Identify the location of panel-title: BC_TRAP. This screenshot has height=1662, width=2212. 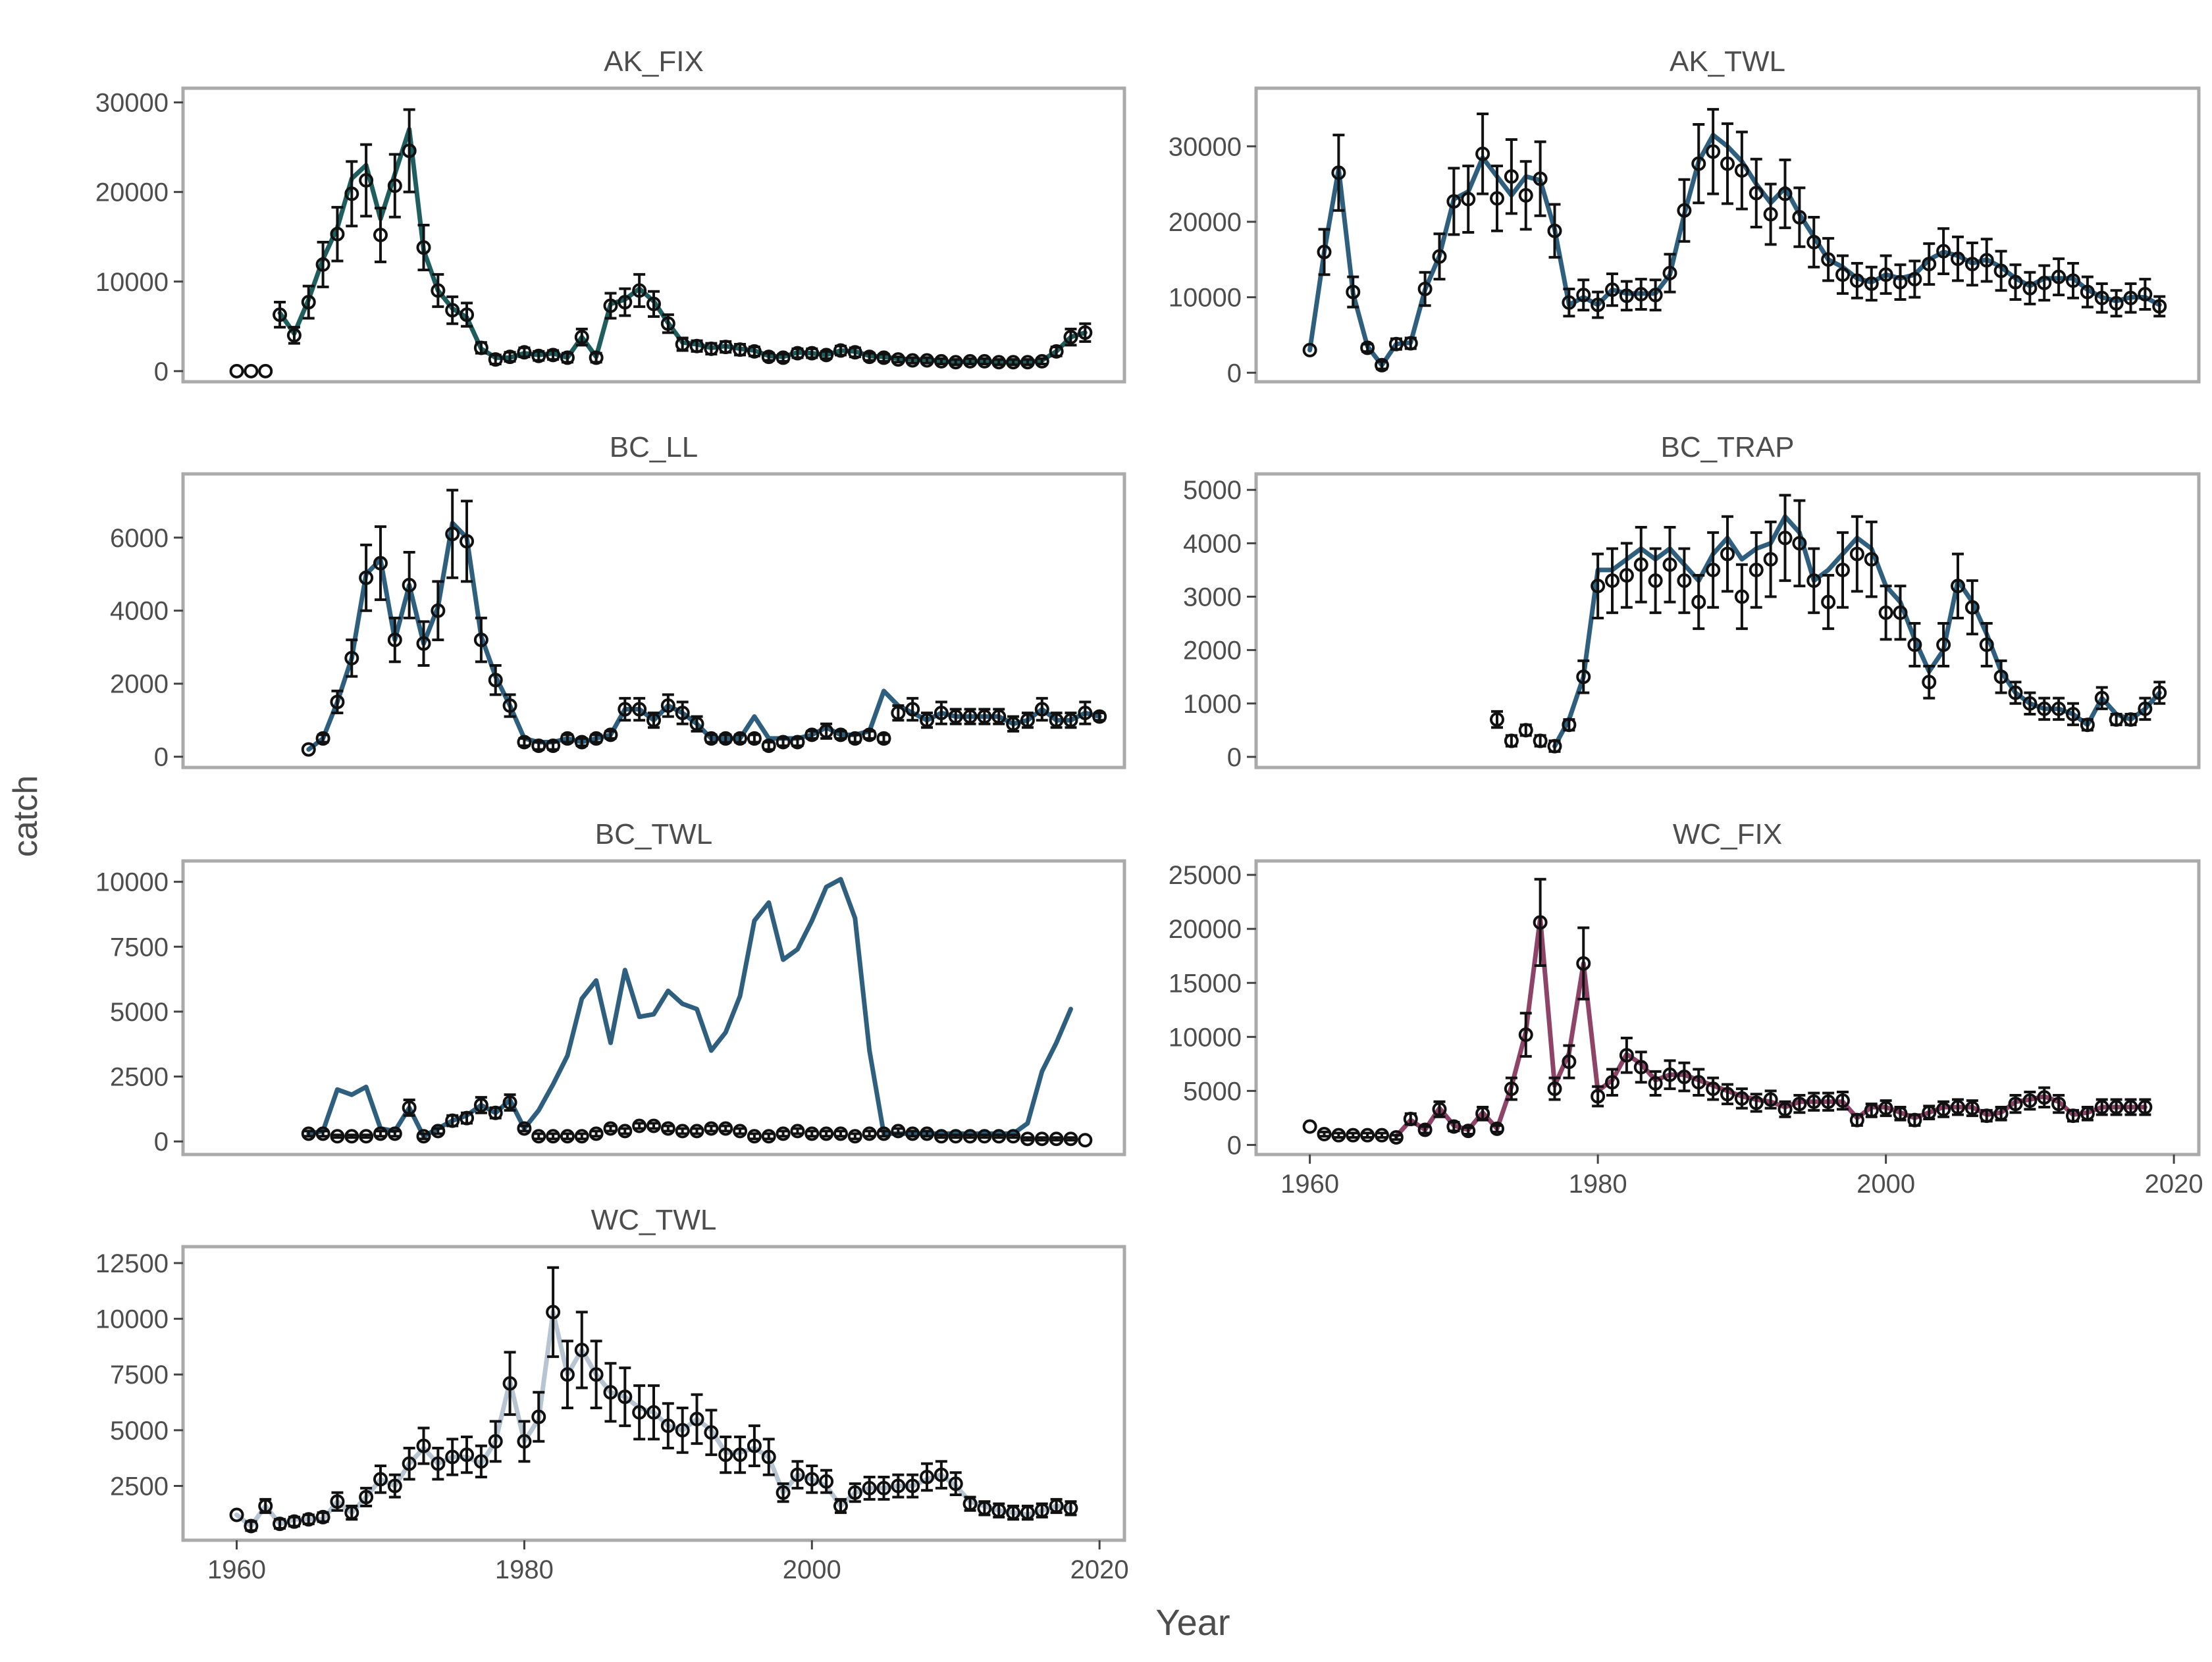
(1728, 447).